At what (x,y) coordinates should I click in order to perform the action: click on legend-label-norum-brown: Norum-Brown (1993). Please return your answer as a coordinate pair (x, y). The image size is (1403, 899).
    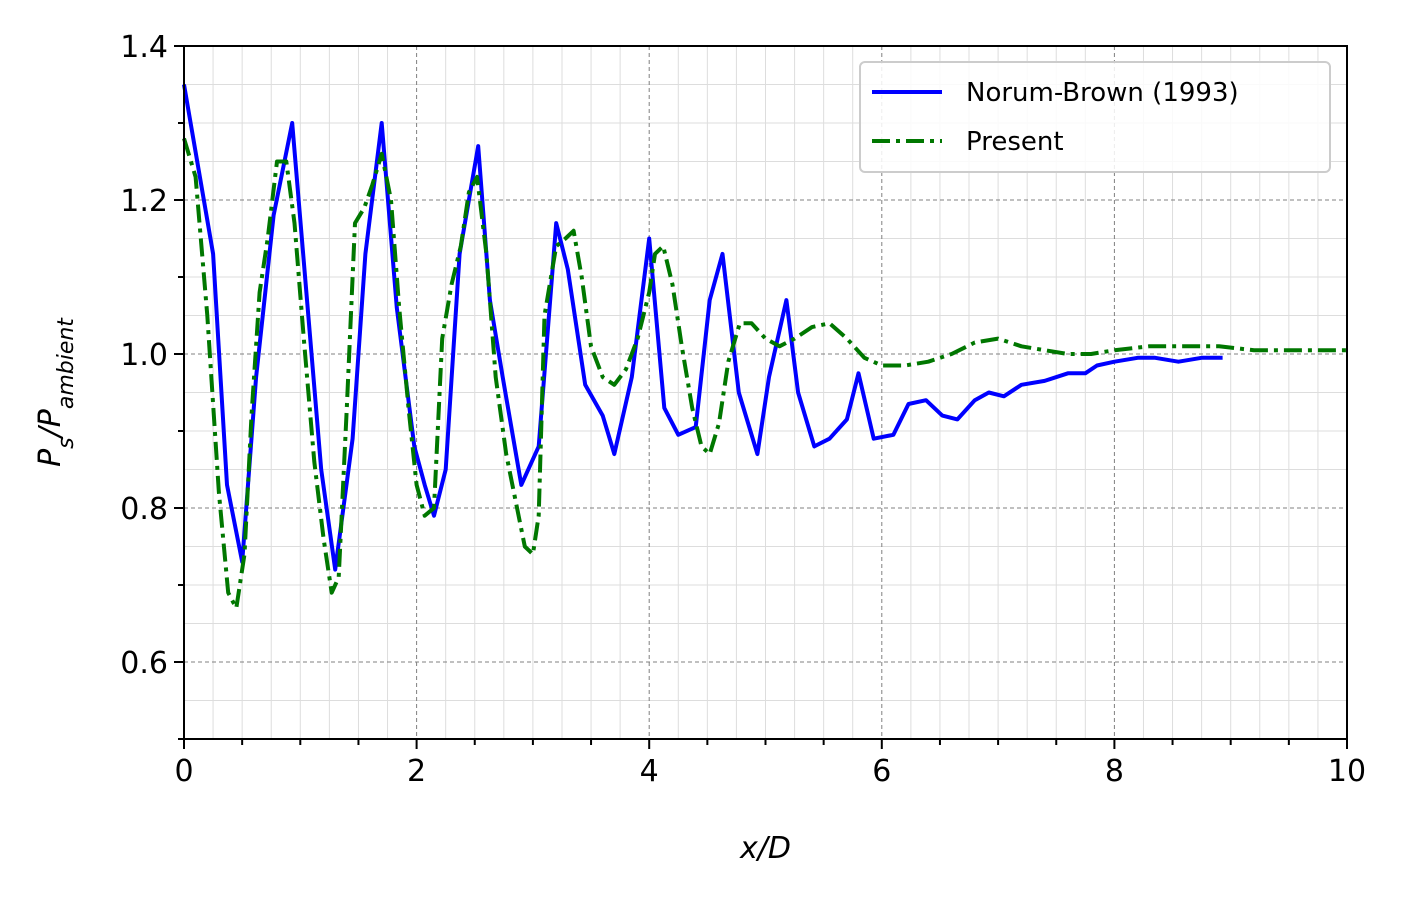
    Looking at the image, I should click on (1102, 93).